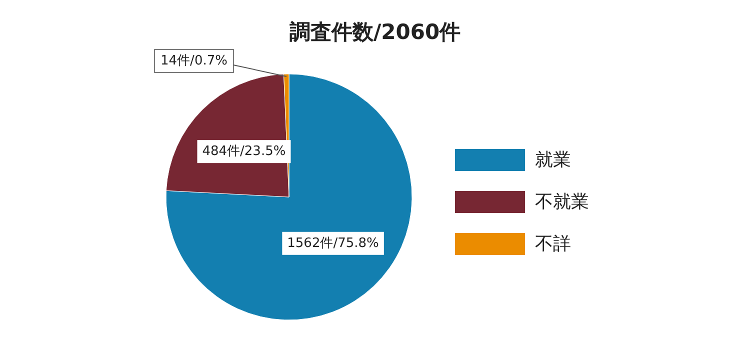  Describe the element at coordinates (553, 160) in the screenshot. I see `legend-label: 就業` at that location.